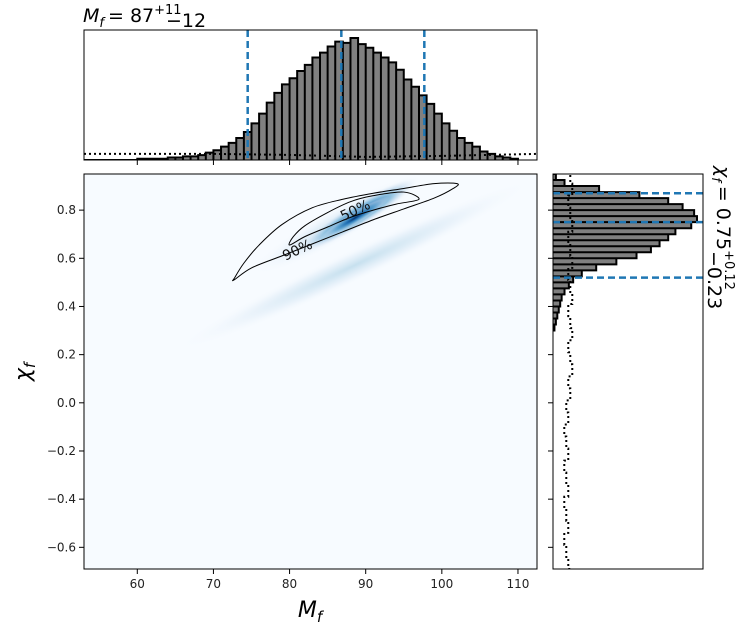 Image resolution: width=751 pixels, height=634 pixels. What do you see at coordinates (66, 355) in the screenshot?
I see `y-tick-label: 0.2` at bounding box center [66, 355].